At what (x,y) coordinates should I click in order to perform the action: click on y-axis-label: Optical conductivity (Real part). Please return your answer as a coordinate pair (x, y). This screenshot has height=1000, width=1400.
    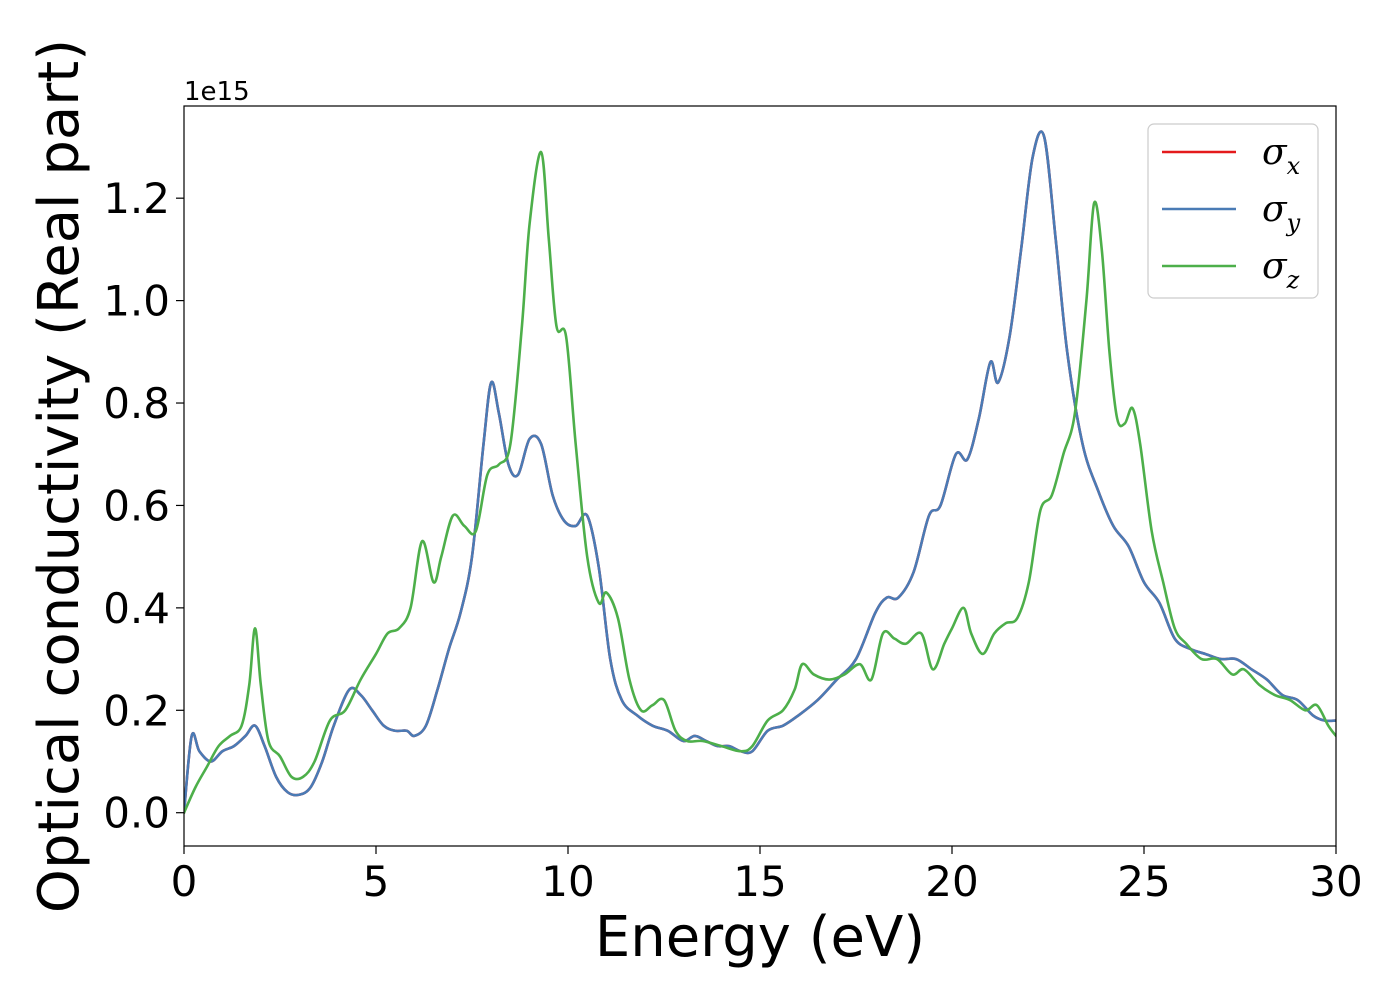
    Looking at the image, I should click on (59, 476).